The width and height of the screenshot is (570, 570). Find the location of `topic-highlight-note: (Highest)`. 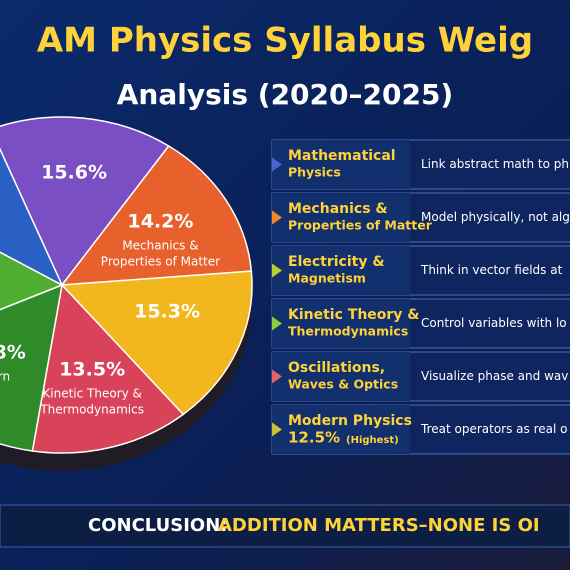

topic-highlight-note: (Highest) is located at coordinates (372, 440).